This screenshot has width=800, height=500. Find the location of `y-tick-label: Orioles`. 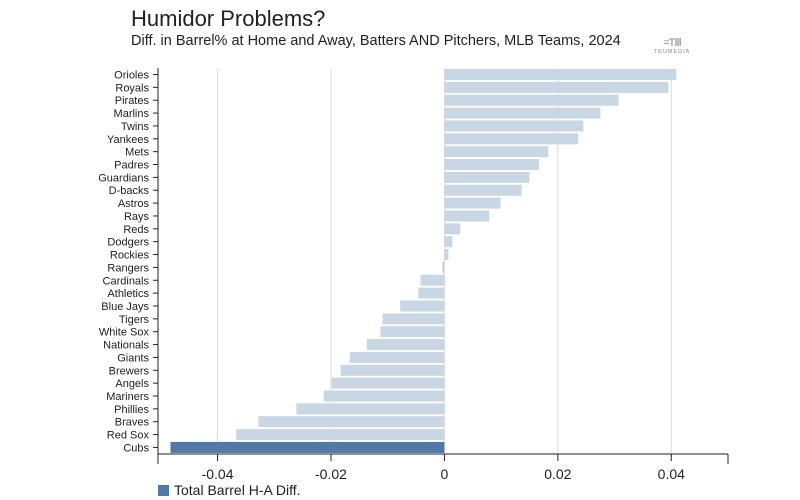

y-tick-label: Orioles is located at coordinates (131, 76).